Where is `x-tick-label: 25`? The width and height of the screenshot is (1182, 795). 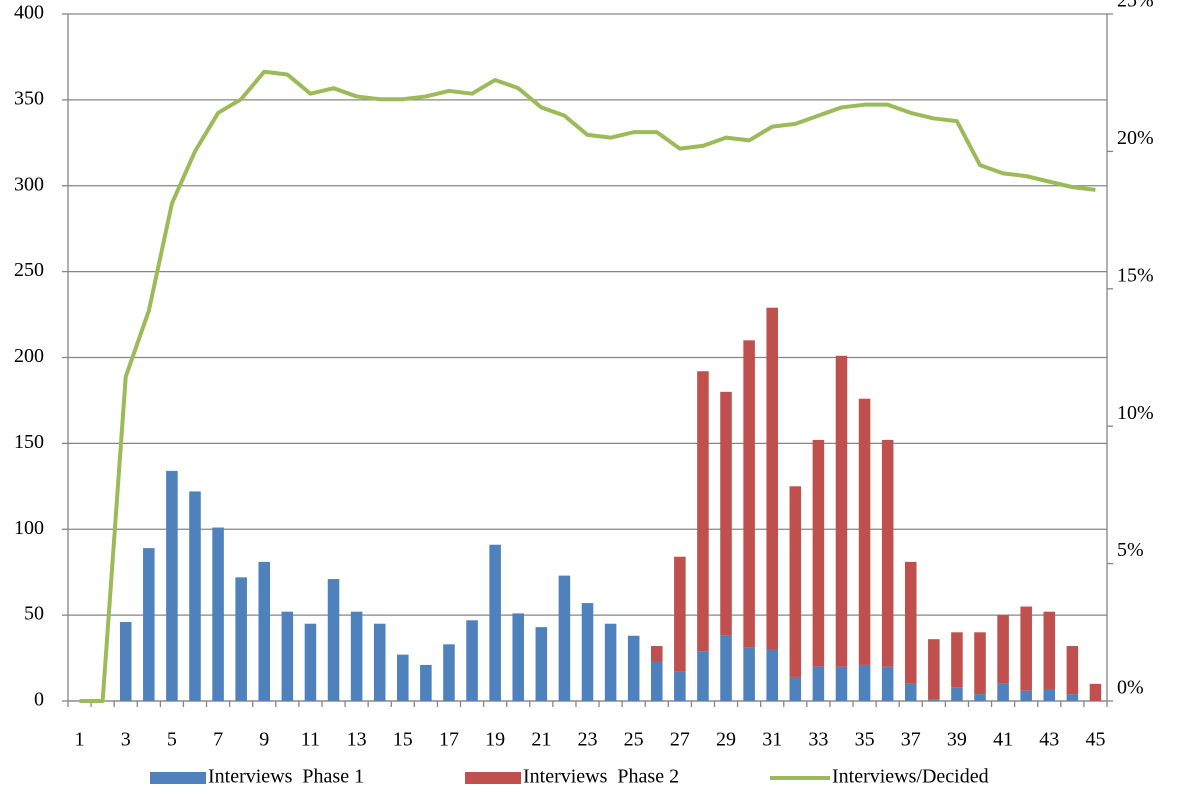
x-tick-label: 25 is located at coordinates (634, 740).